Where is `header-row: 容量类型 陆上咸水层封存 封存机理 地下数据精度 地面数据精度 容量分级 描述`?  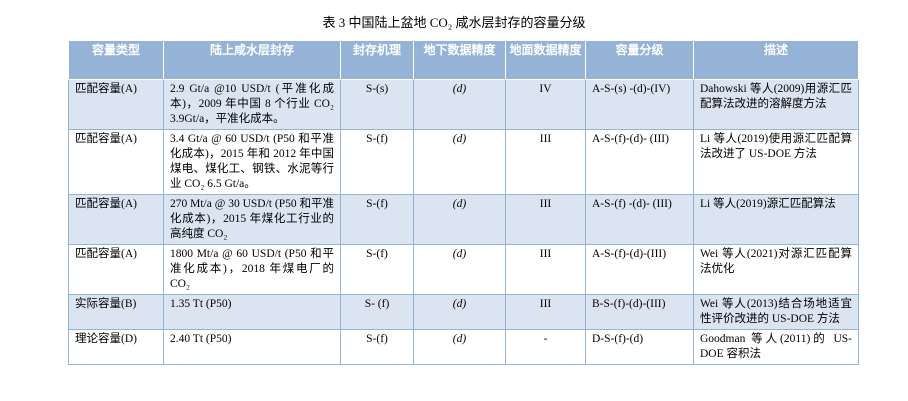
header-row: 容量类型 陆上咸水层封存 封存机理 地下数据精度 地面数据精度 容量分级 描述 is located at coordinates (463, 60).